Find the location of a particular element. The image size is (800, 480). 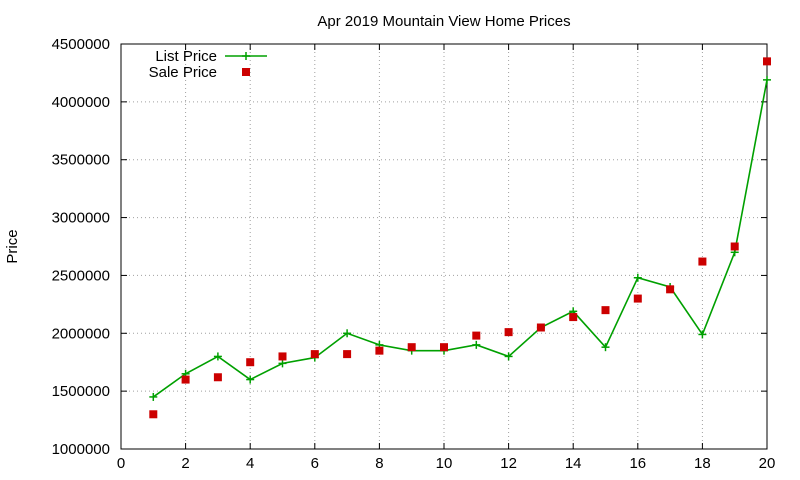

y-tick-label: 2000000 is located at coordinates (81, 333).